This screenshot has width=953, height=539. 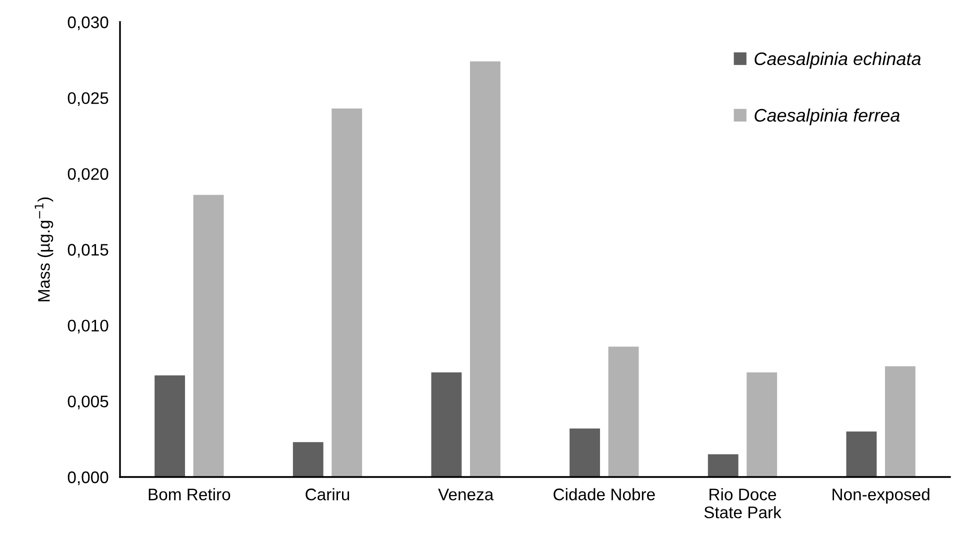 I want to click on y-tick-label: 0,020, so click(x=88, y=175).